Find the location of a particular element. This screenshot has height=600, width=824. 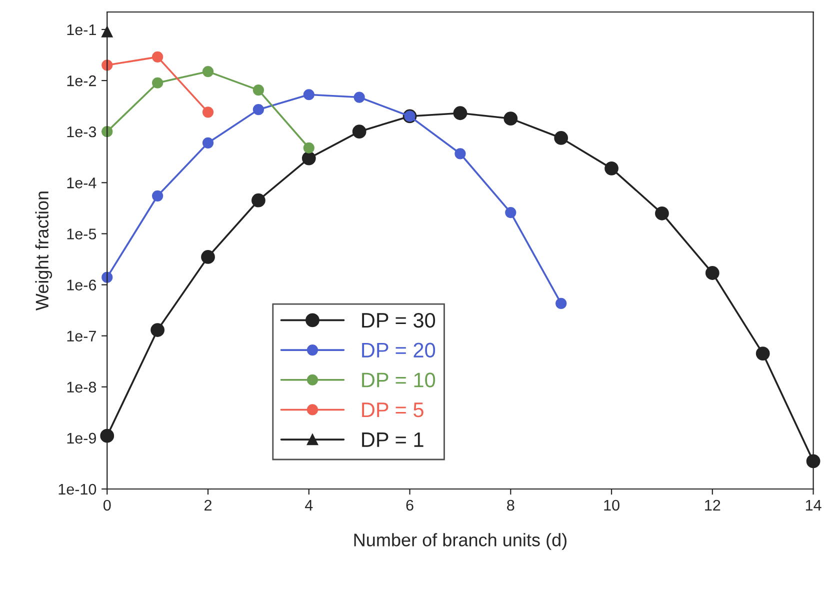

legend-label: DP = 20 is located at coordinates (399, 350).